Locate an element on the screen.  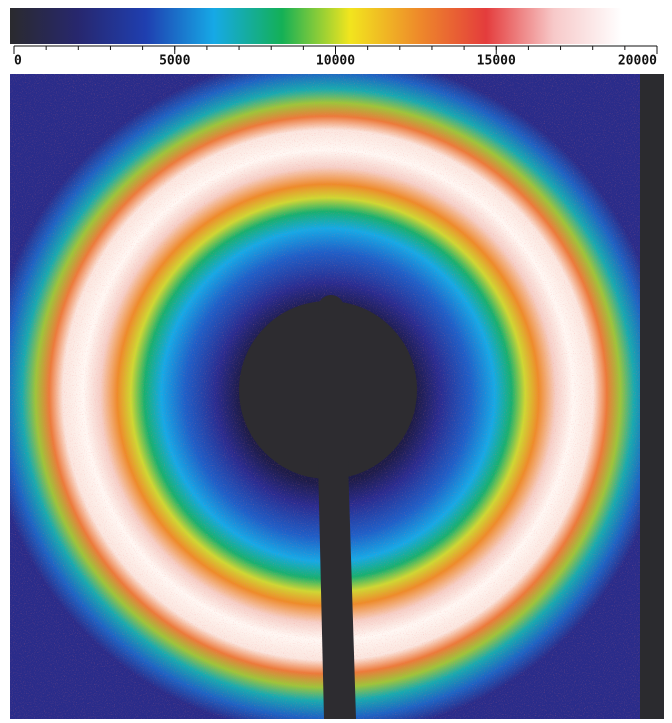
tick-label: 5000 is located at coordinates (174, 61).